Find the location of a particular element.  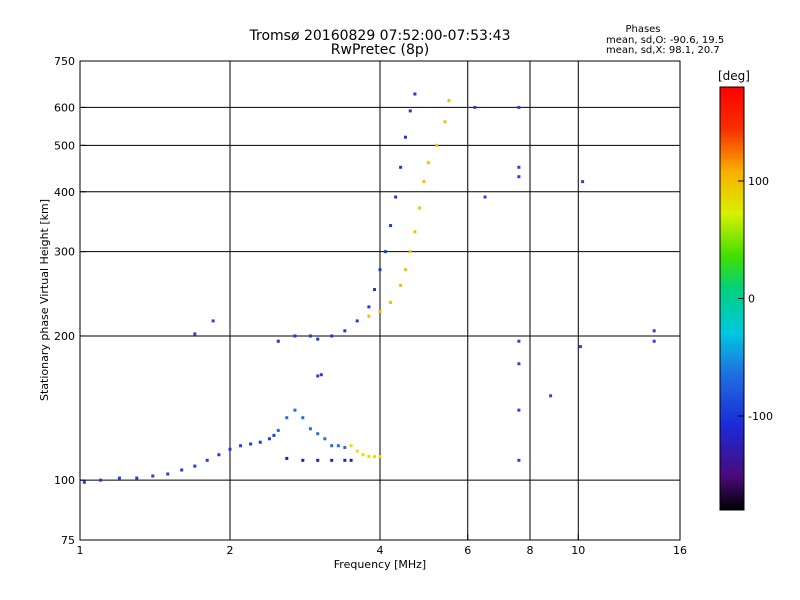

y-tick-label: 75 is located at coordinates (68, 540).